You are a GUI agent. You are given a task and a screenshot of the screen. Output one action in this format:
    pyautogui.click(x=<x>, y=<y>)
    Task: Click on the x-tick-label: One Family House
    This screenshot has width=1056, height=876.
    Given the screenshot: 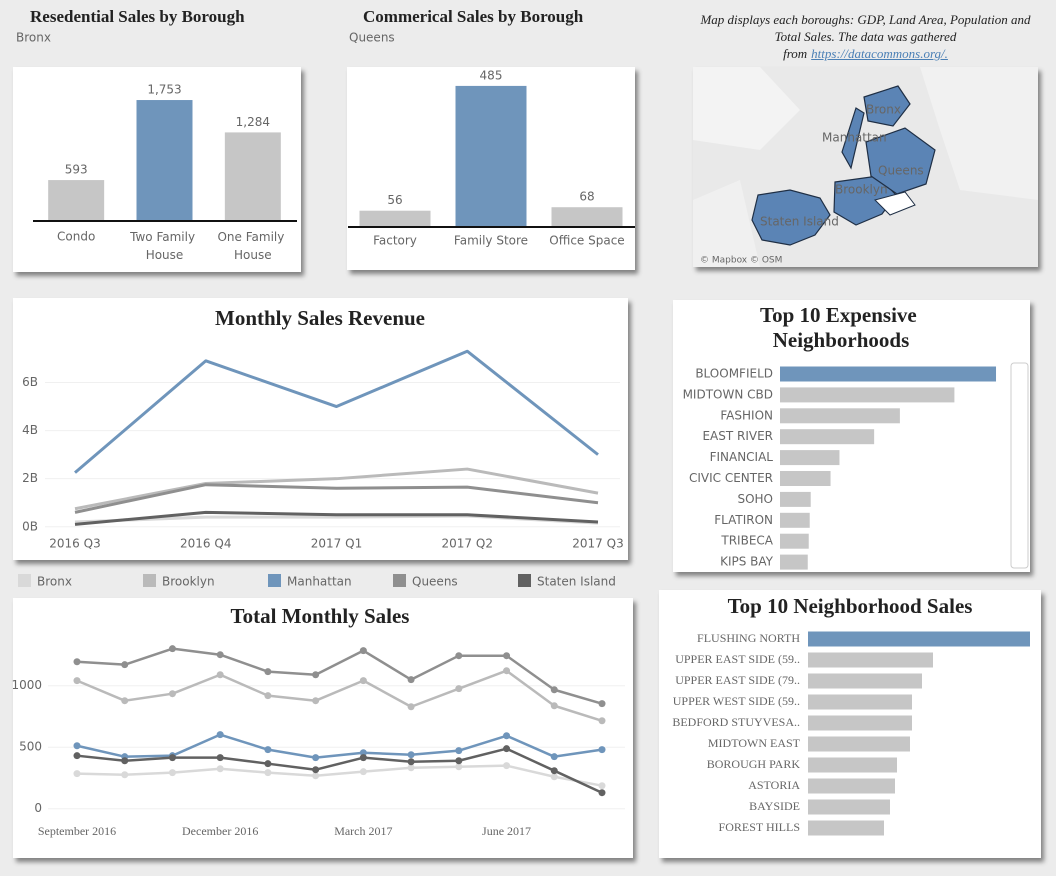 What is the action you would take?
    pyautogui.click(x=252, y=246)
    